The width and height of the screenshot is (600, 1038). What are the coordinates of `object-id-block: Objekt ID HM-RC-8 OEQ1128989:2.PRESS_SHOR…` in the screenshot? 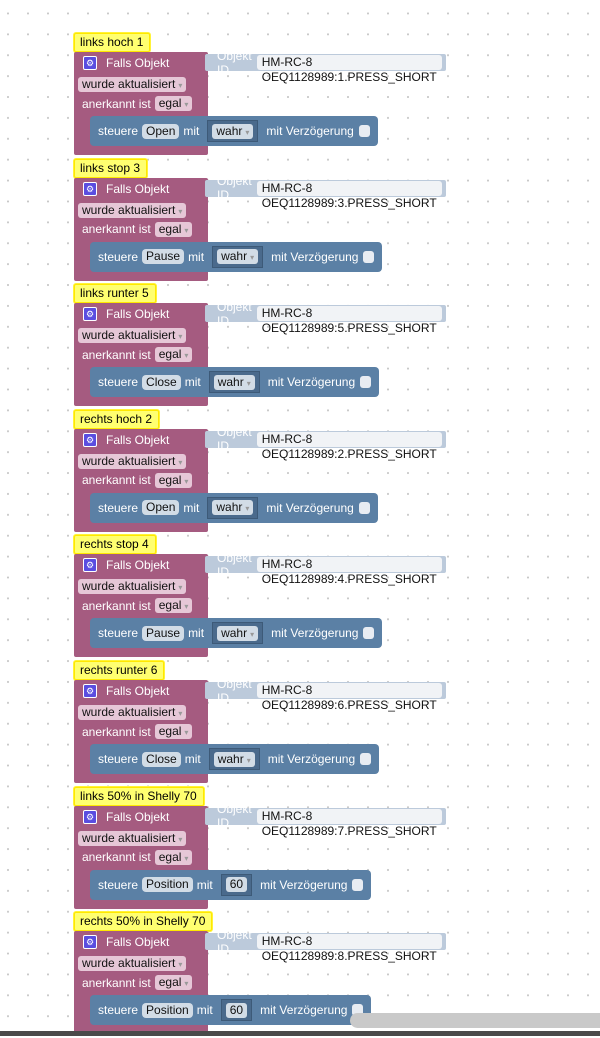 It's located at (325, 443).